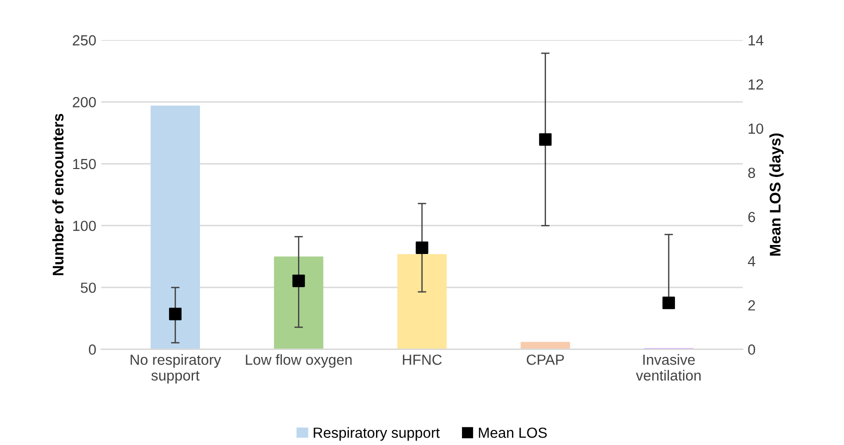 The width and height of the screenshot is (844, 445). I want to click on y2-tick-label: 4, so click(752, 261).